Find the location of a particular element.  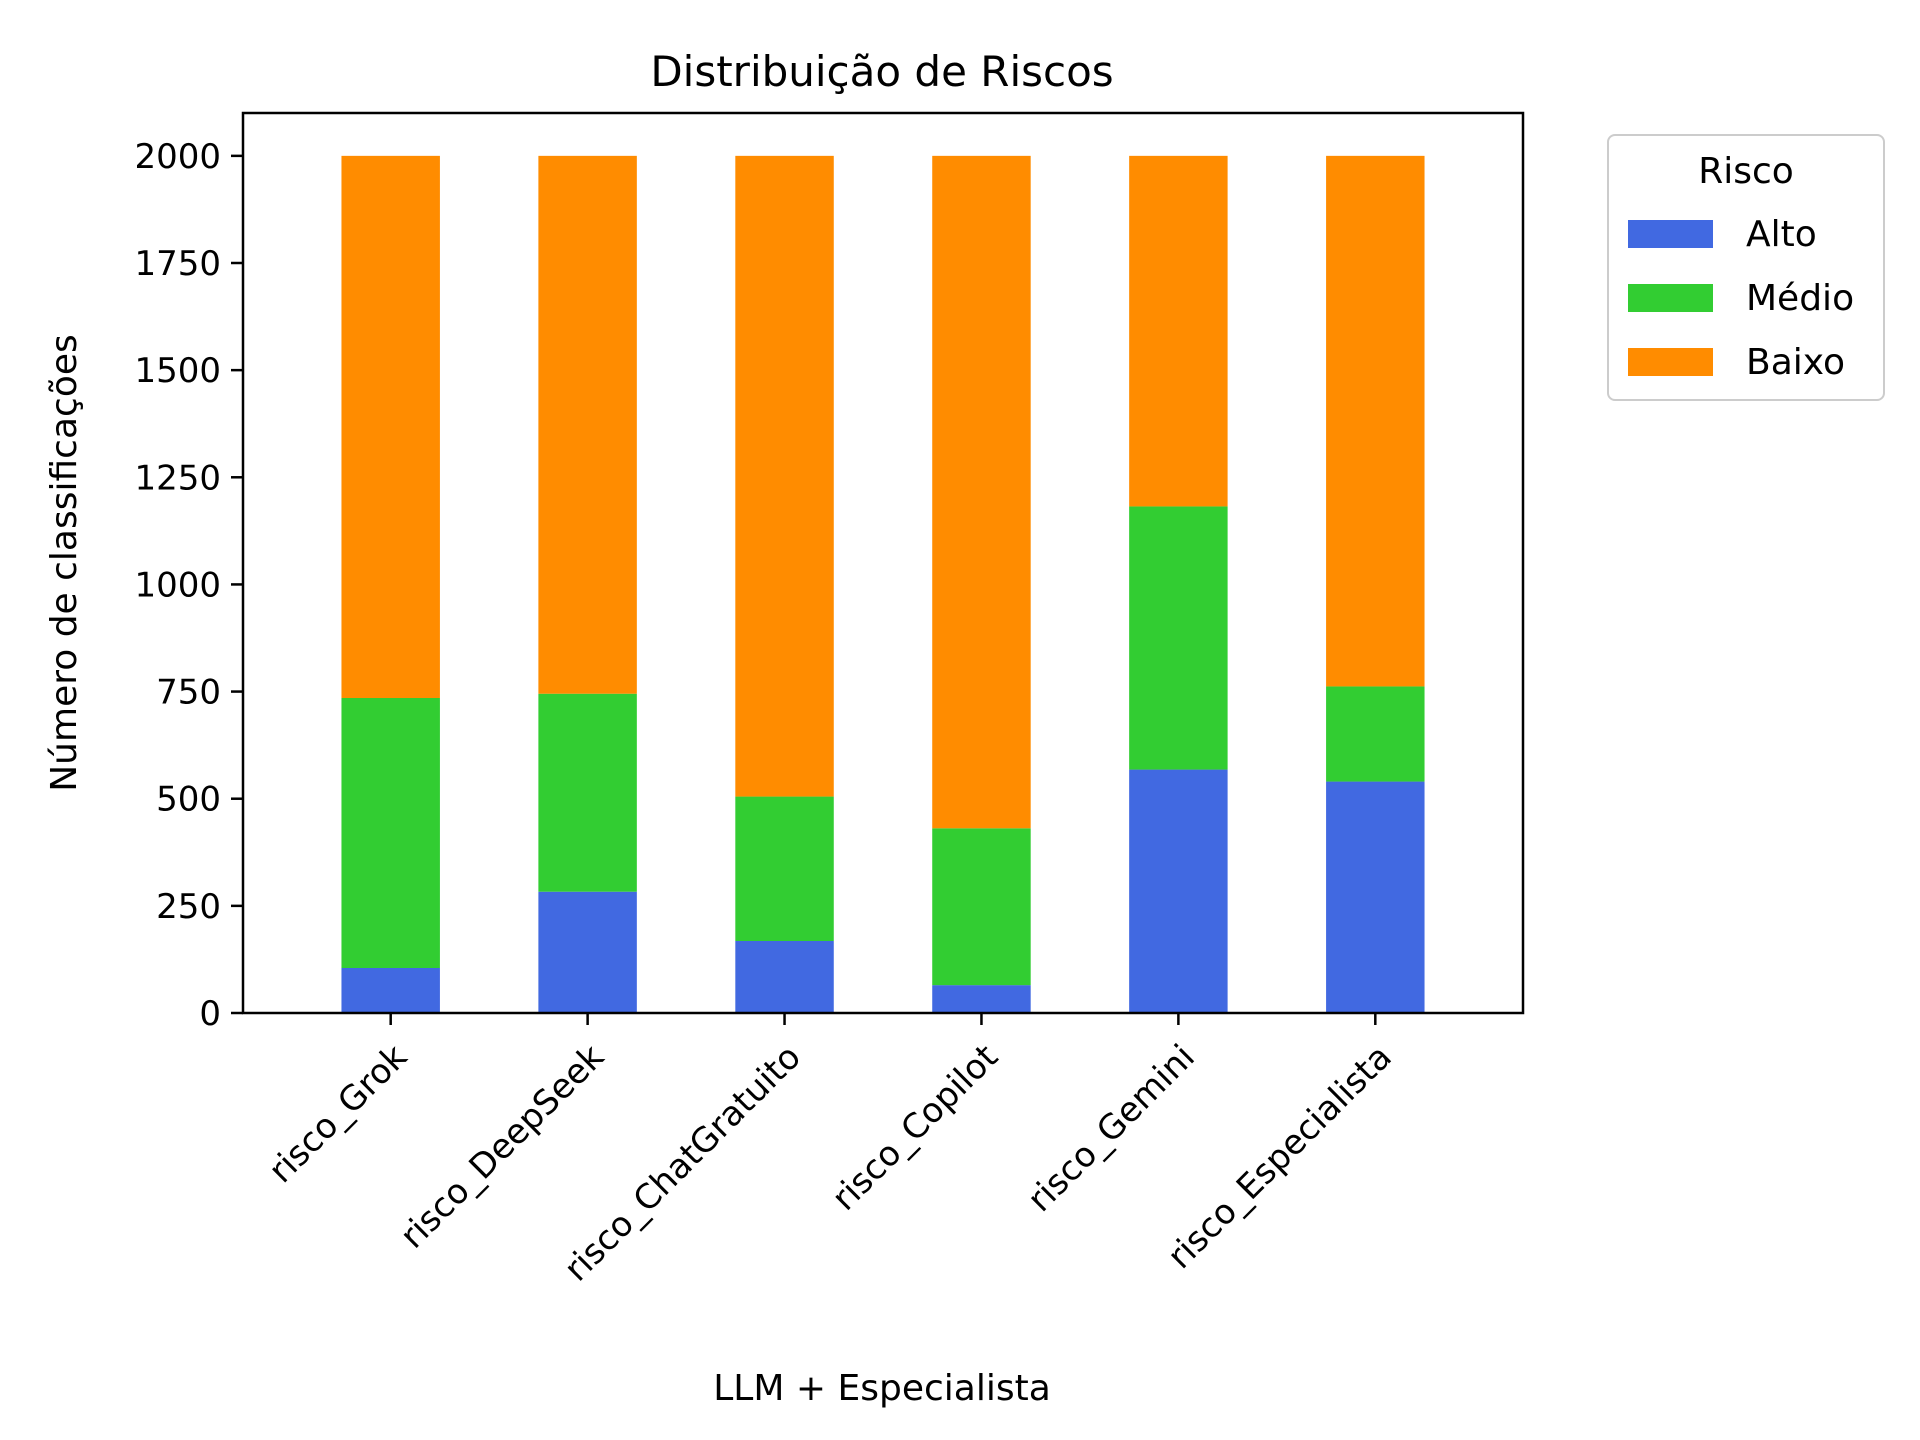

x-tick-label: risco_Copilot is located at coordinates (915, 1128).